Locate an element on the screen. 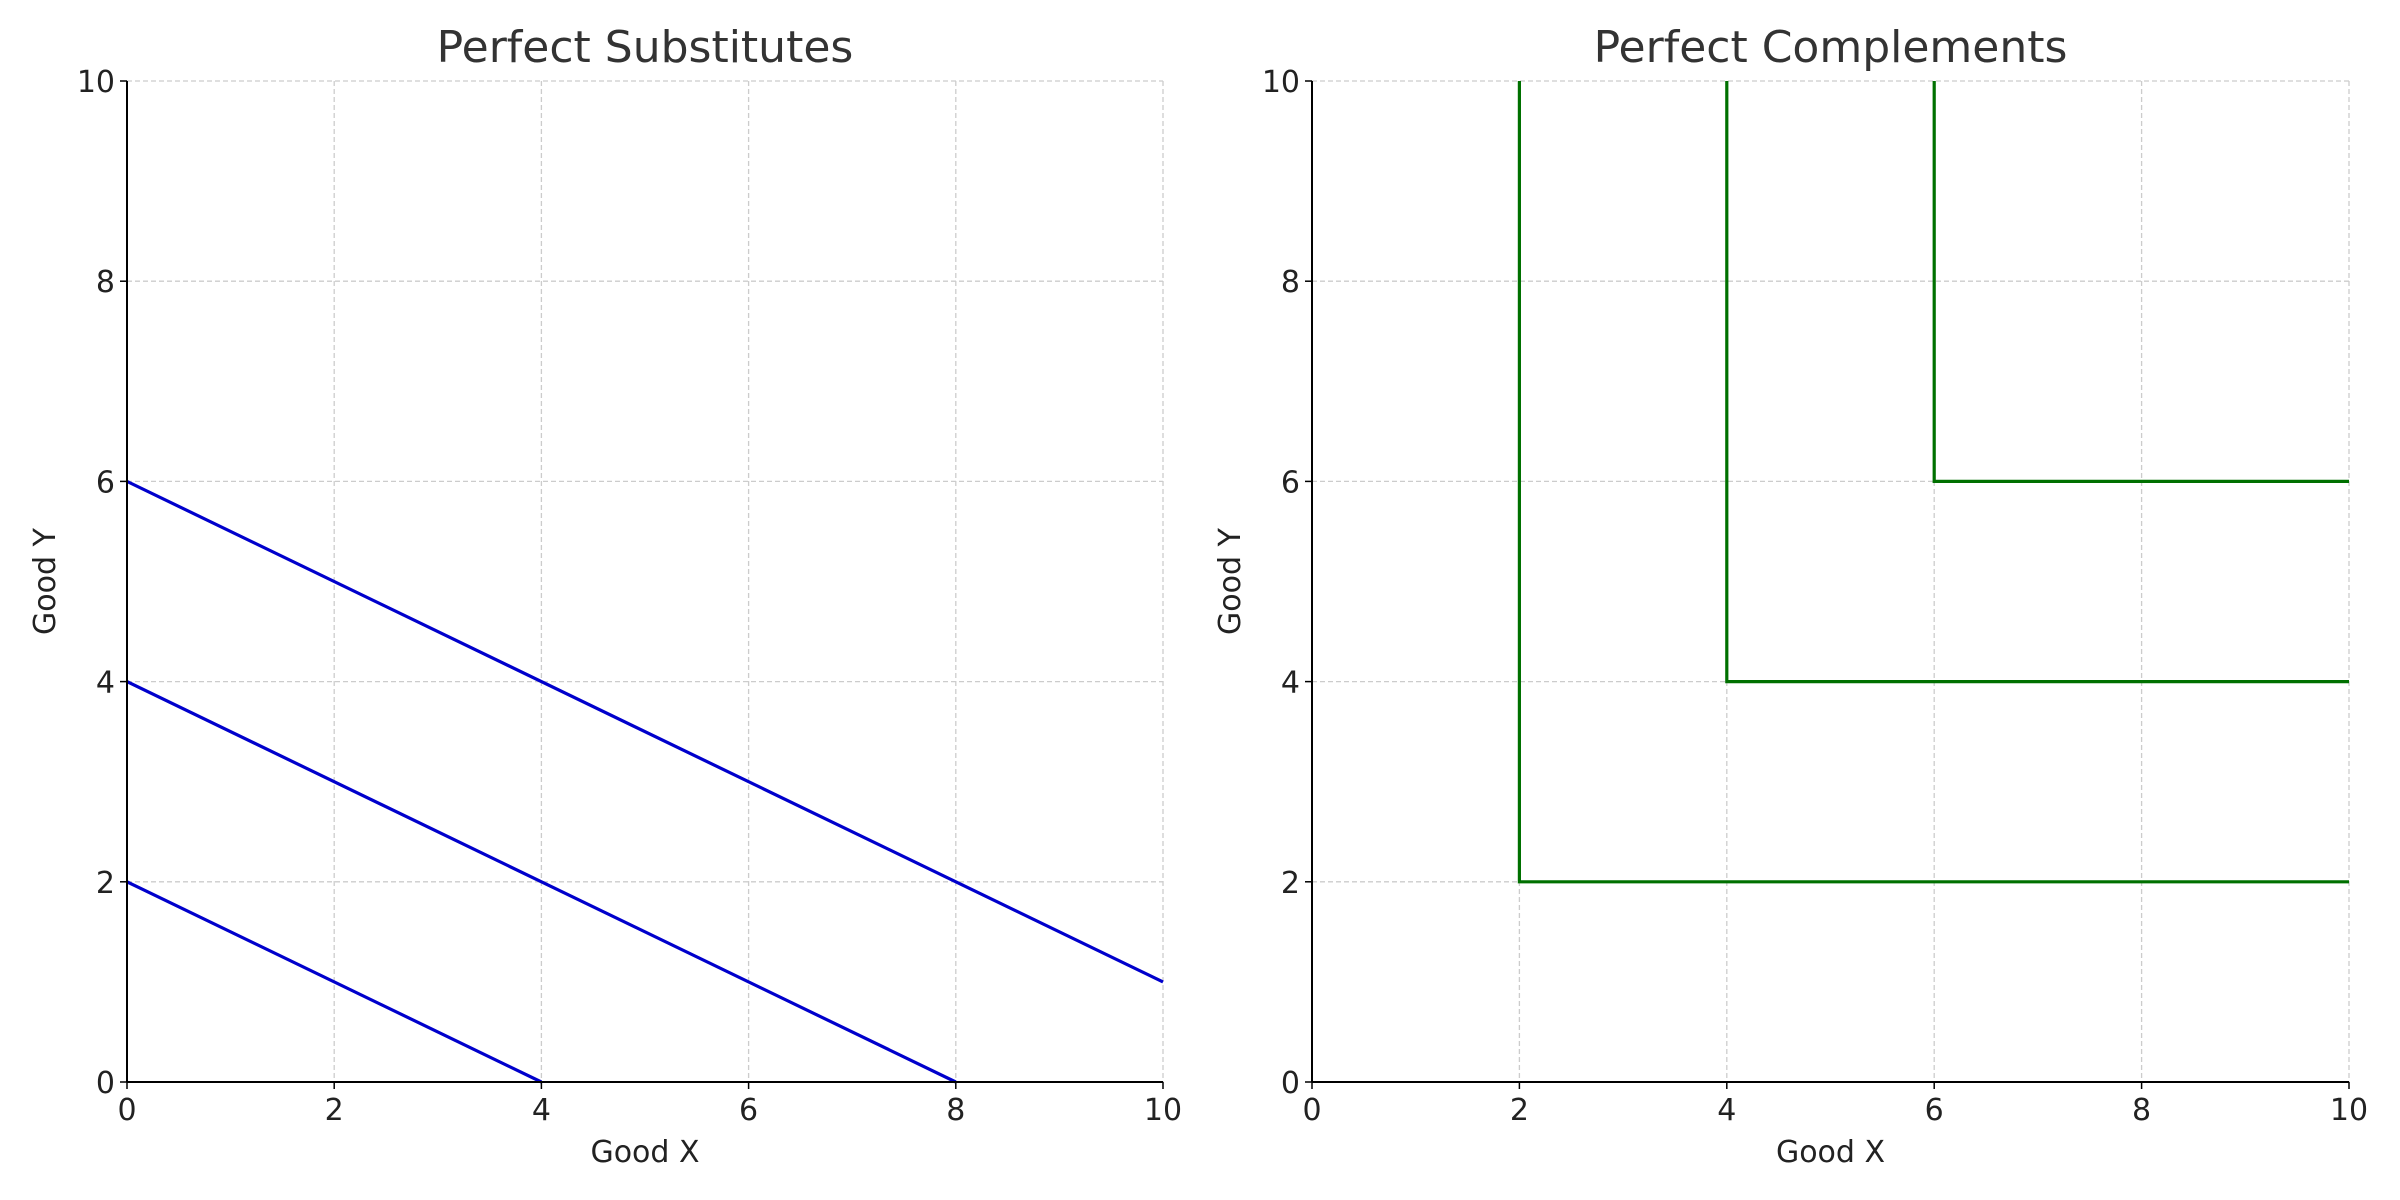  chart-title: Perfect Complements is located at coordinates (1831, 47).